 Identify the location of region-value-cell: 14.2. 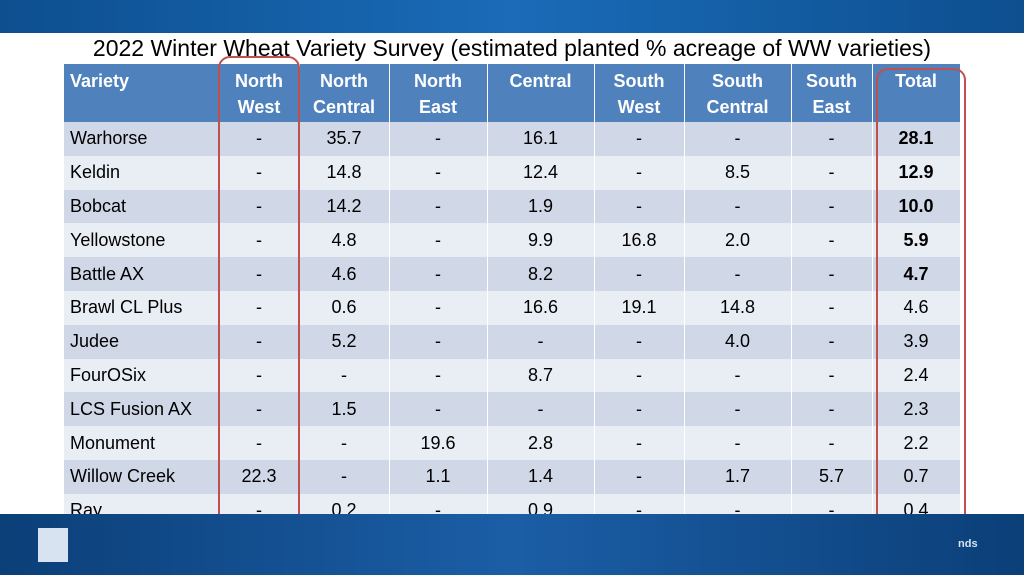
(344, 206).